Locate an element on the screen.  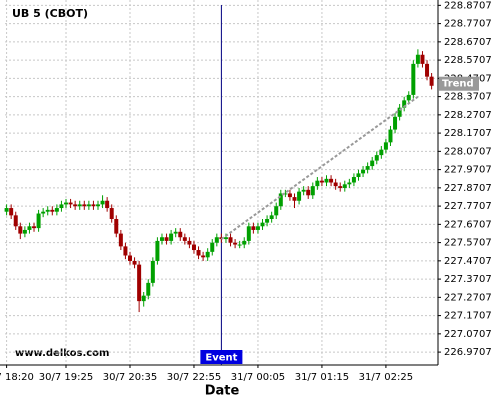
x-tick-label: 30/7 20:35 is located at coordinates (130, 377).